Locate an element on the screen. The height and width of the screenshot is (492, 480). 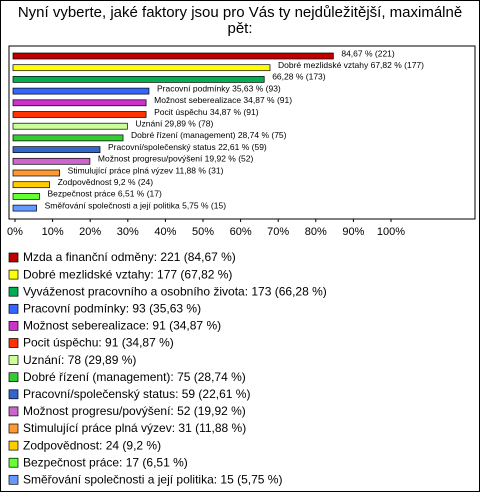
x-tick-label: 0% is located at coordinates (15, 232).